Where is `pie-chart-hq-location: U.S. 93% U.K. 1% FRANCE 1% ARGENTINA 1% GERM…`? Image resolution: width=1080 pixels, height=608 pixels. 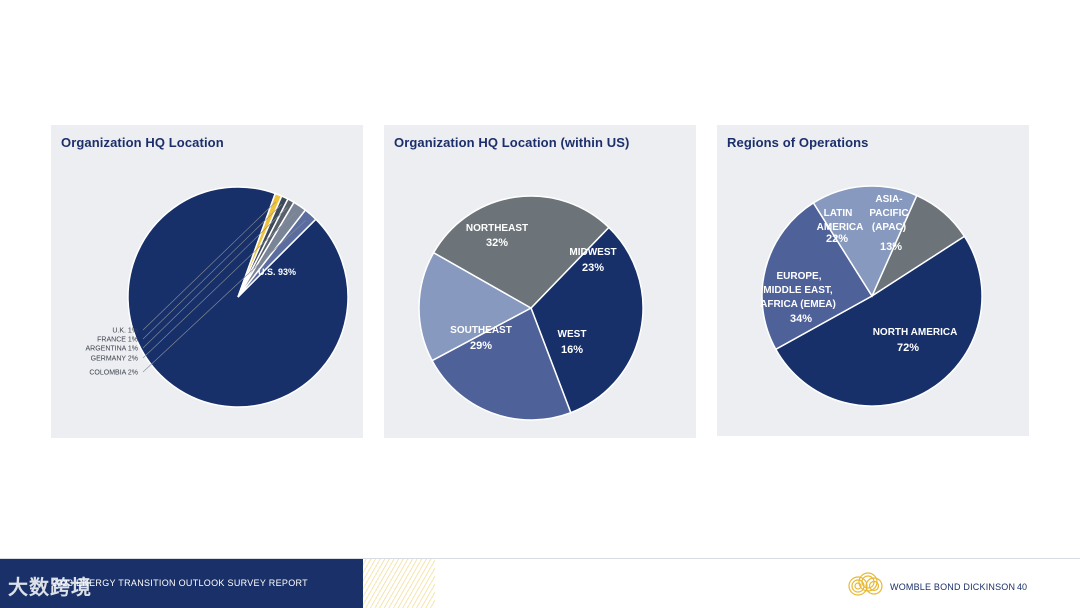 pie-chart-hq-location: U.S. 93% U.K. 1% FRANCE 1% ARGENTINA 1% GERM… is located at coordinates (217, 297).